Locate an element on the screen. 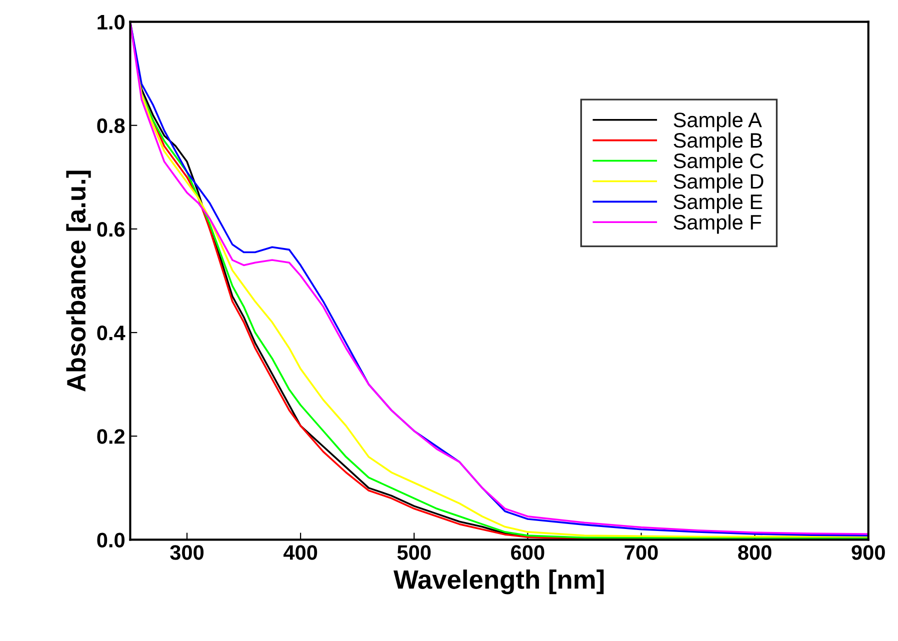 This screenshot has width=898, height=641. y-tick-label: 0.2 is located at coordinates (111, 436).